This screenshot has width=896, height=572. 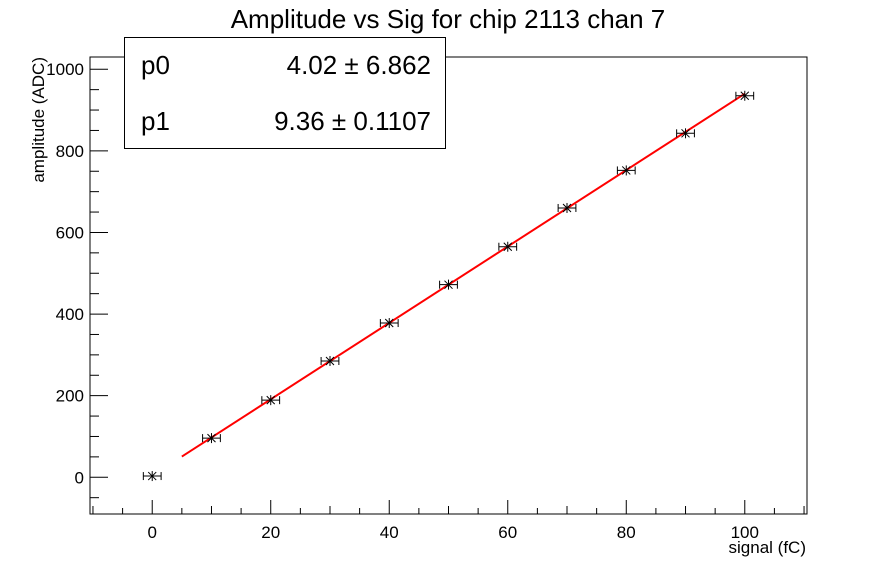 I want to click on chart-title: Amplitude vs Sig for chip 2113 chan 7, so click(x=448, y=19).